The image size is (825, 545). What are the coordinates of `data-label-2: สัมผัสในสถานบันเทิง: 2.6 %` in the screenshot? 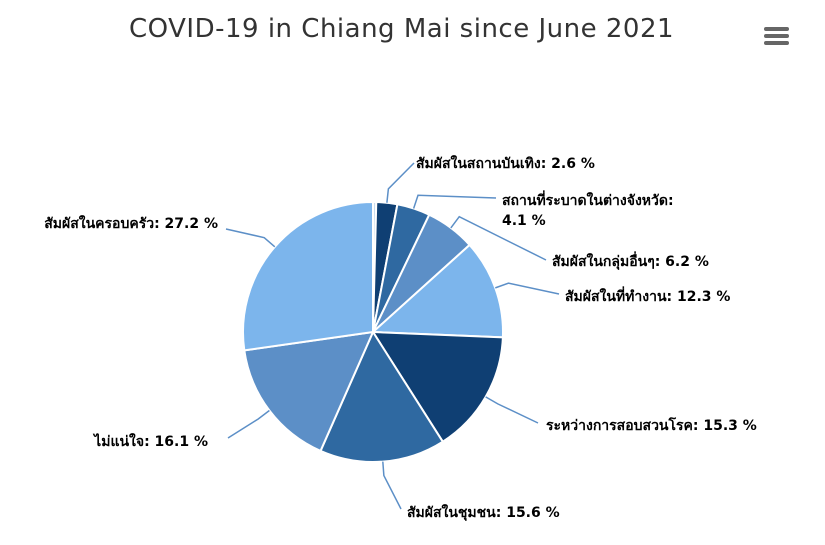 It's located at (505, 163).